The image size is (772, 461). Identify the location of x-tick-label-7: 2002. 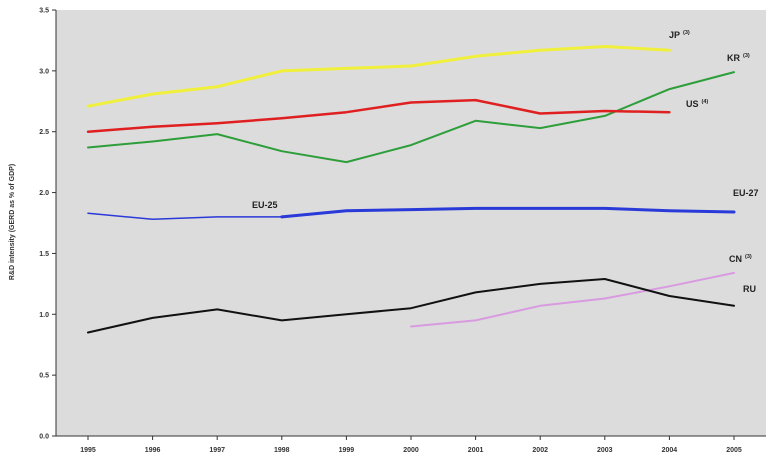
(540, 450).